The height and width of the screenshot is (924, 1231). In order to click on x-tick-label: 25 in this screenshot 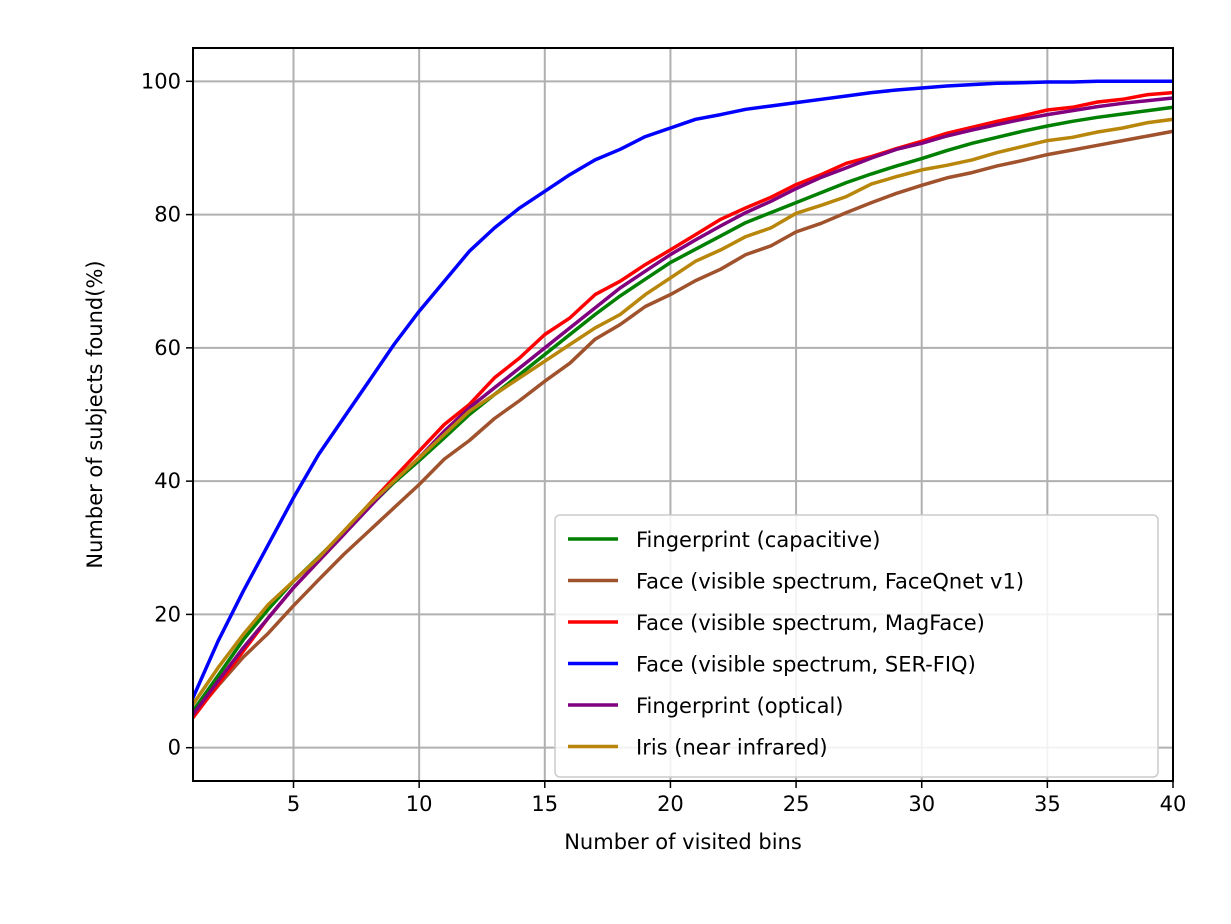, I will do `click(796, 804)`.